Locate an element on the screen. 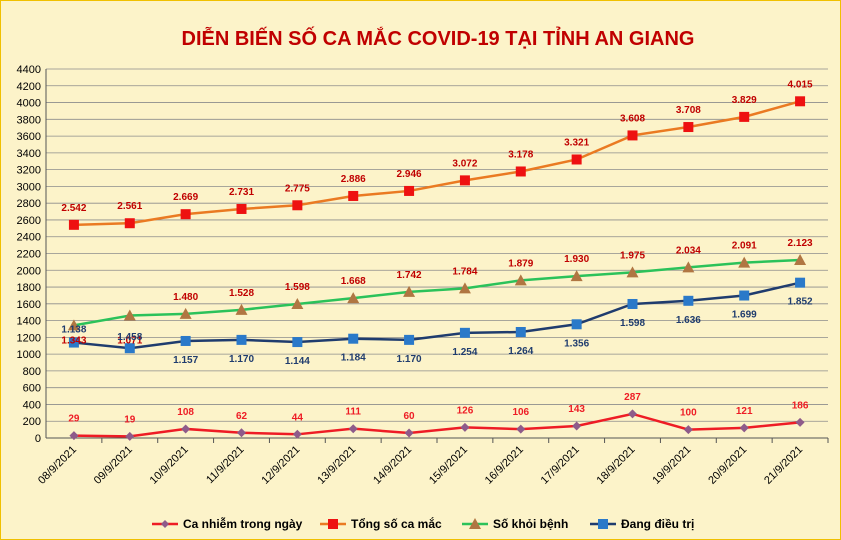 The image size is (841, 540). data-label: 1.184 is located at coordinates (353, 358).